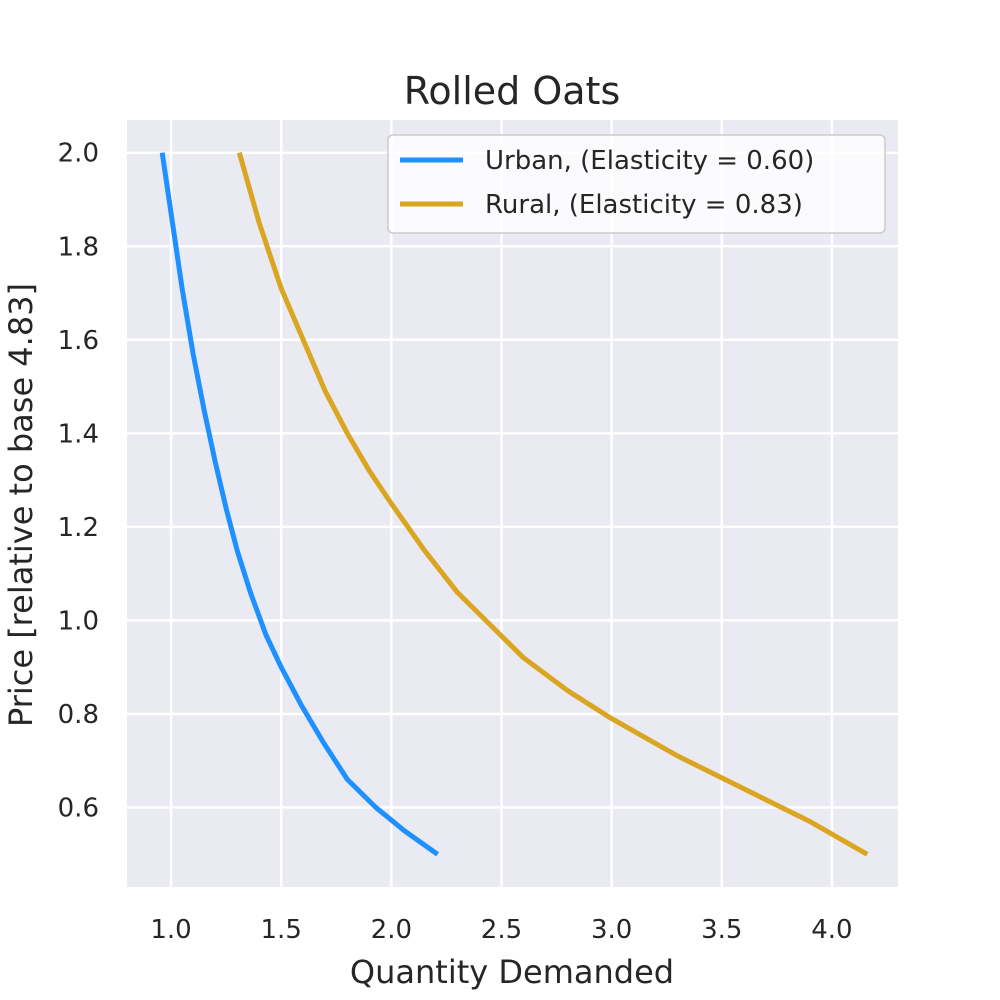 This screenshot has width=1000, height=1000. Describe the element at coordinates (512, 91) in the screenshot. I see `chart-title: Rolled Oats` at that location.